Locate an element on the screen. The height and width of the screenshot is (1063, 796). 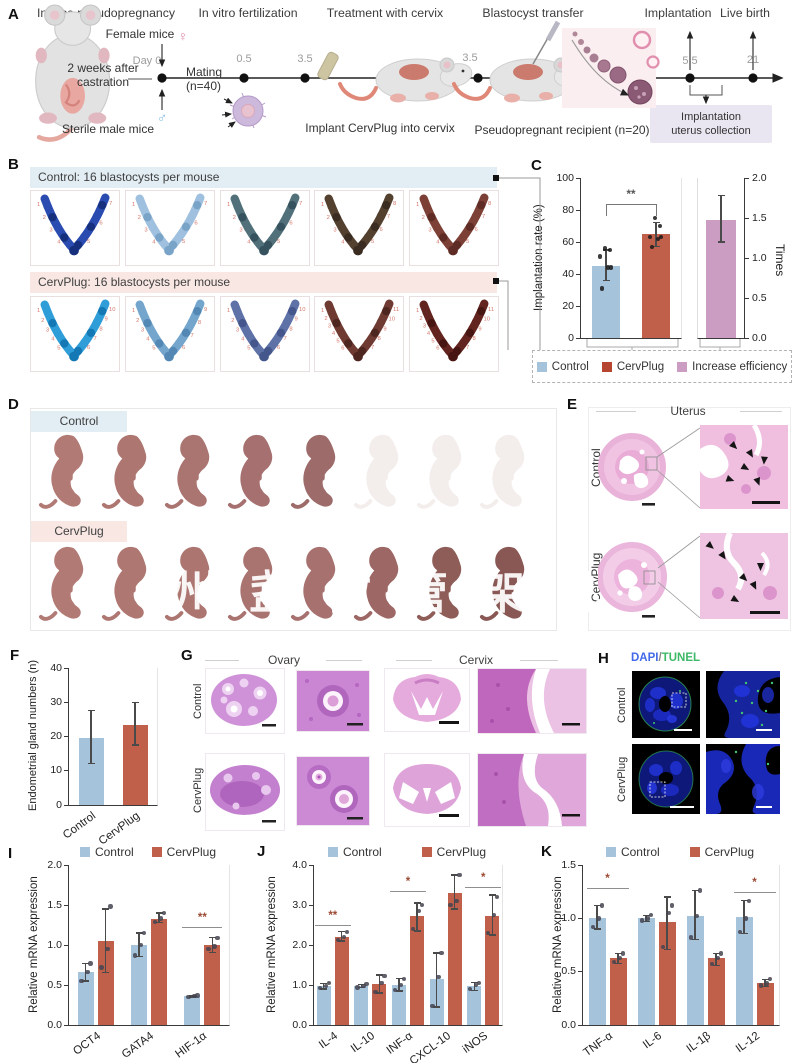
bar-GATA4-control is located at coordinates (139, 985).